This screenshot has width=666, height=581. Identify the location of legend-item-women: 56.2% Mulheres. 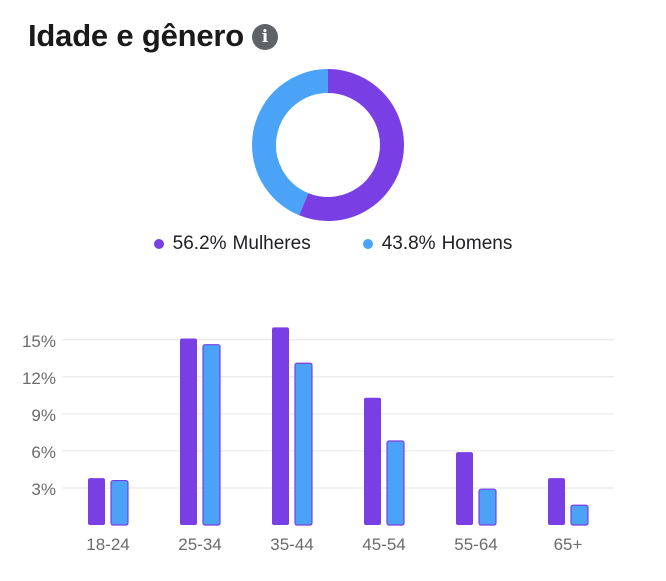
(232, 244).